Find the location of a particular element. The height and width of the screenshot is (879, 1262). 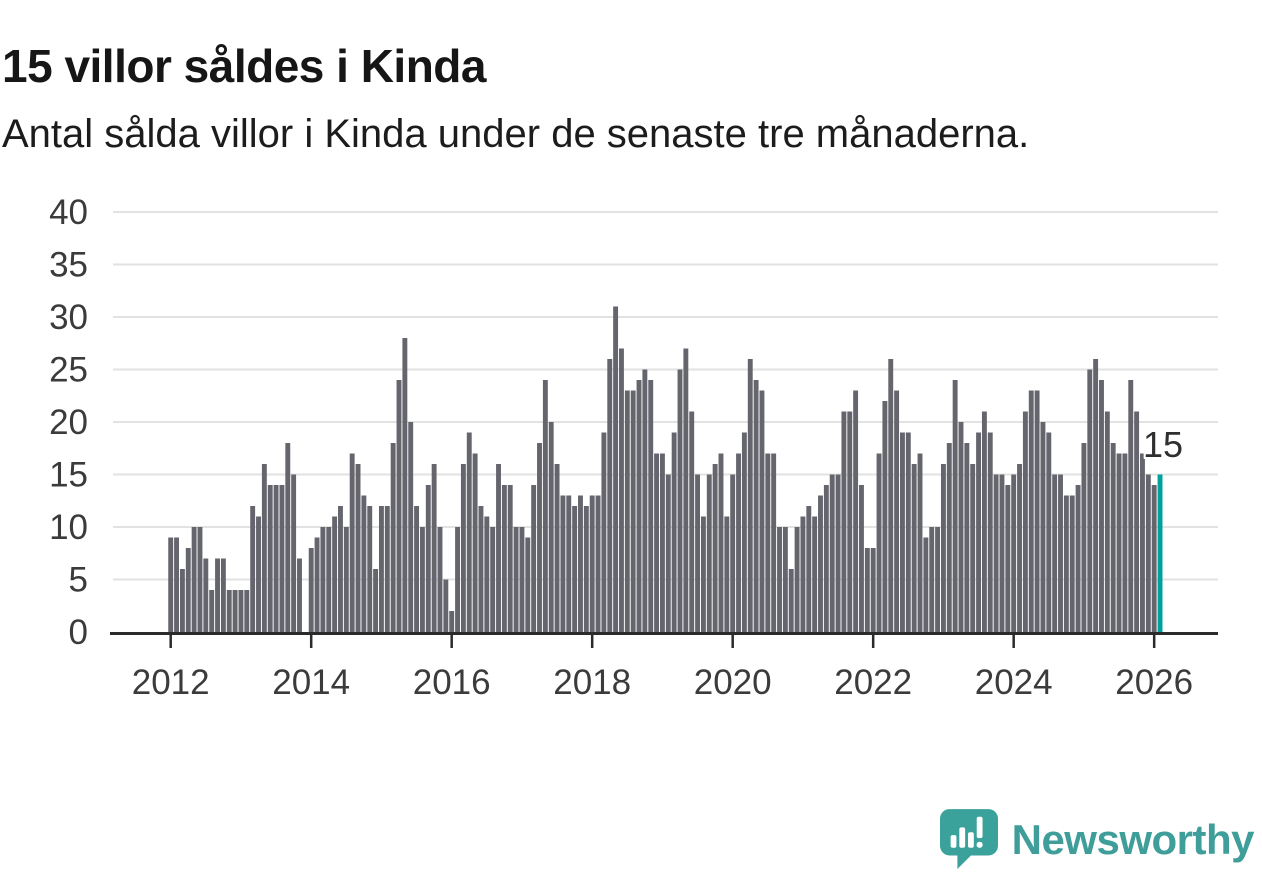

y-tick-label: 5 is located at coordinates (78, 580).